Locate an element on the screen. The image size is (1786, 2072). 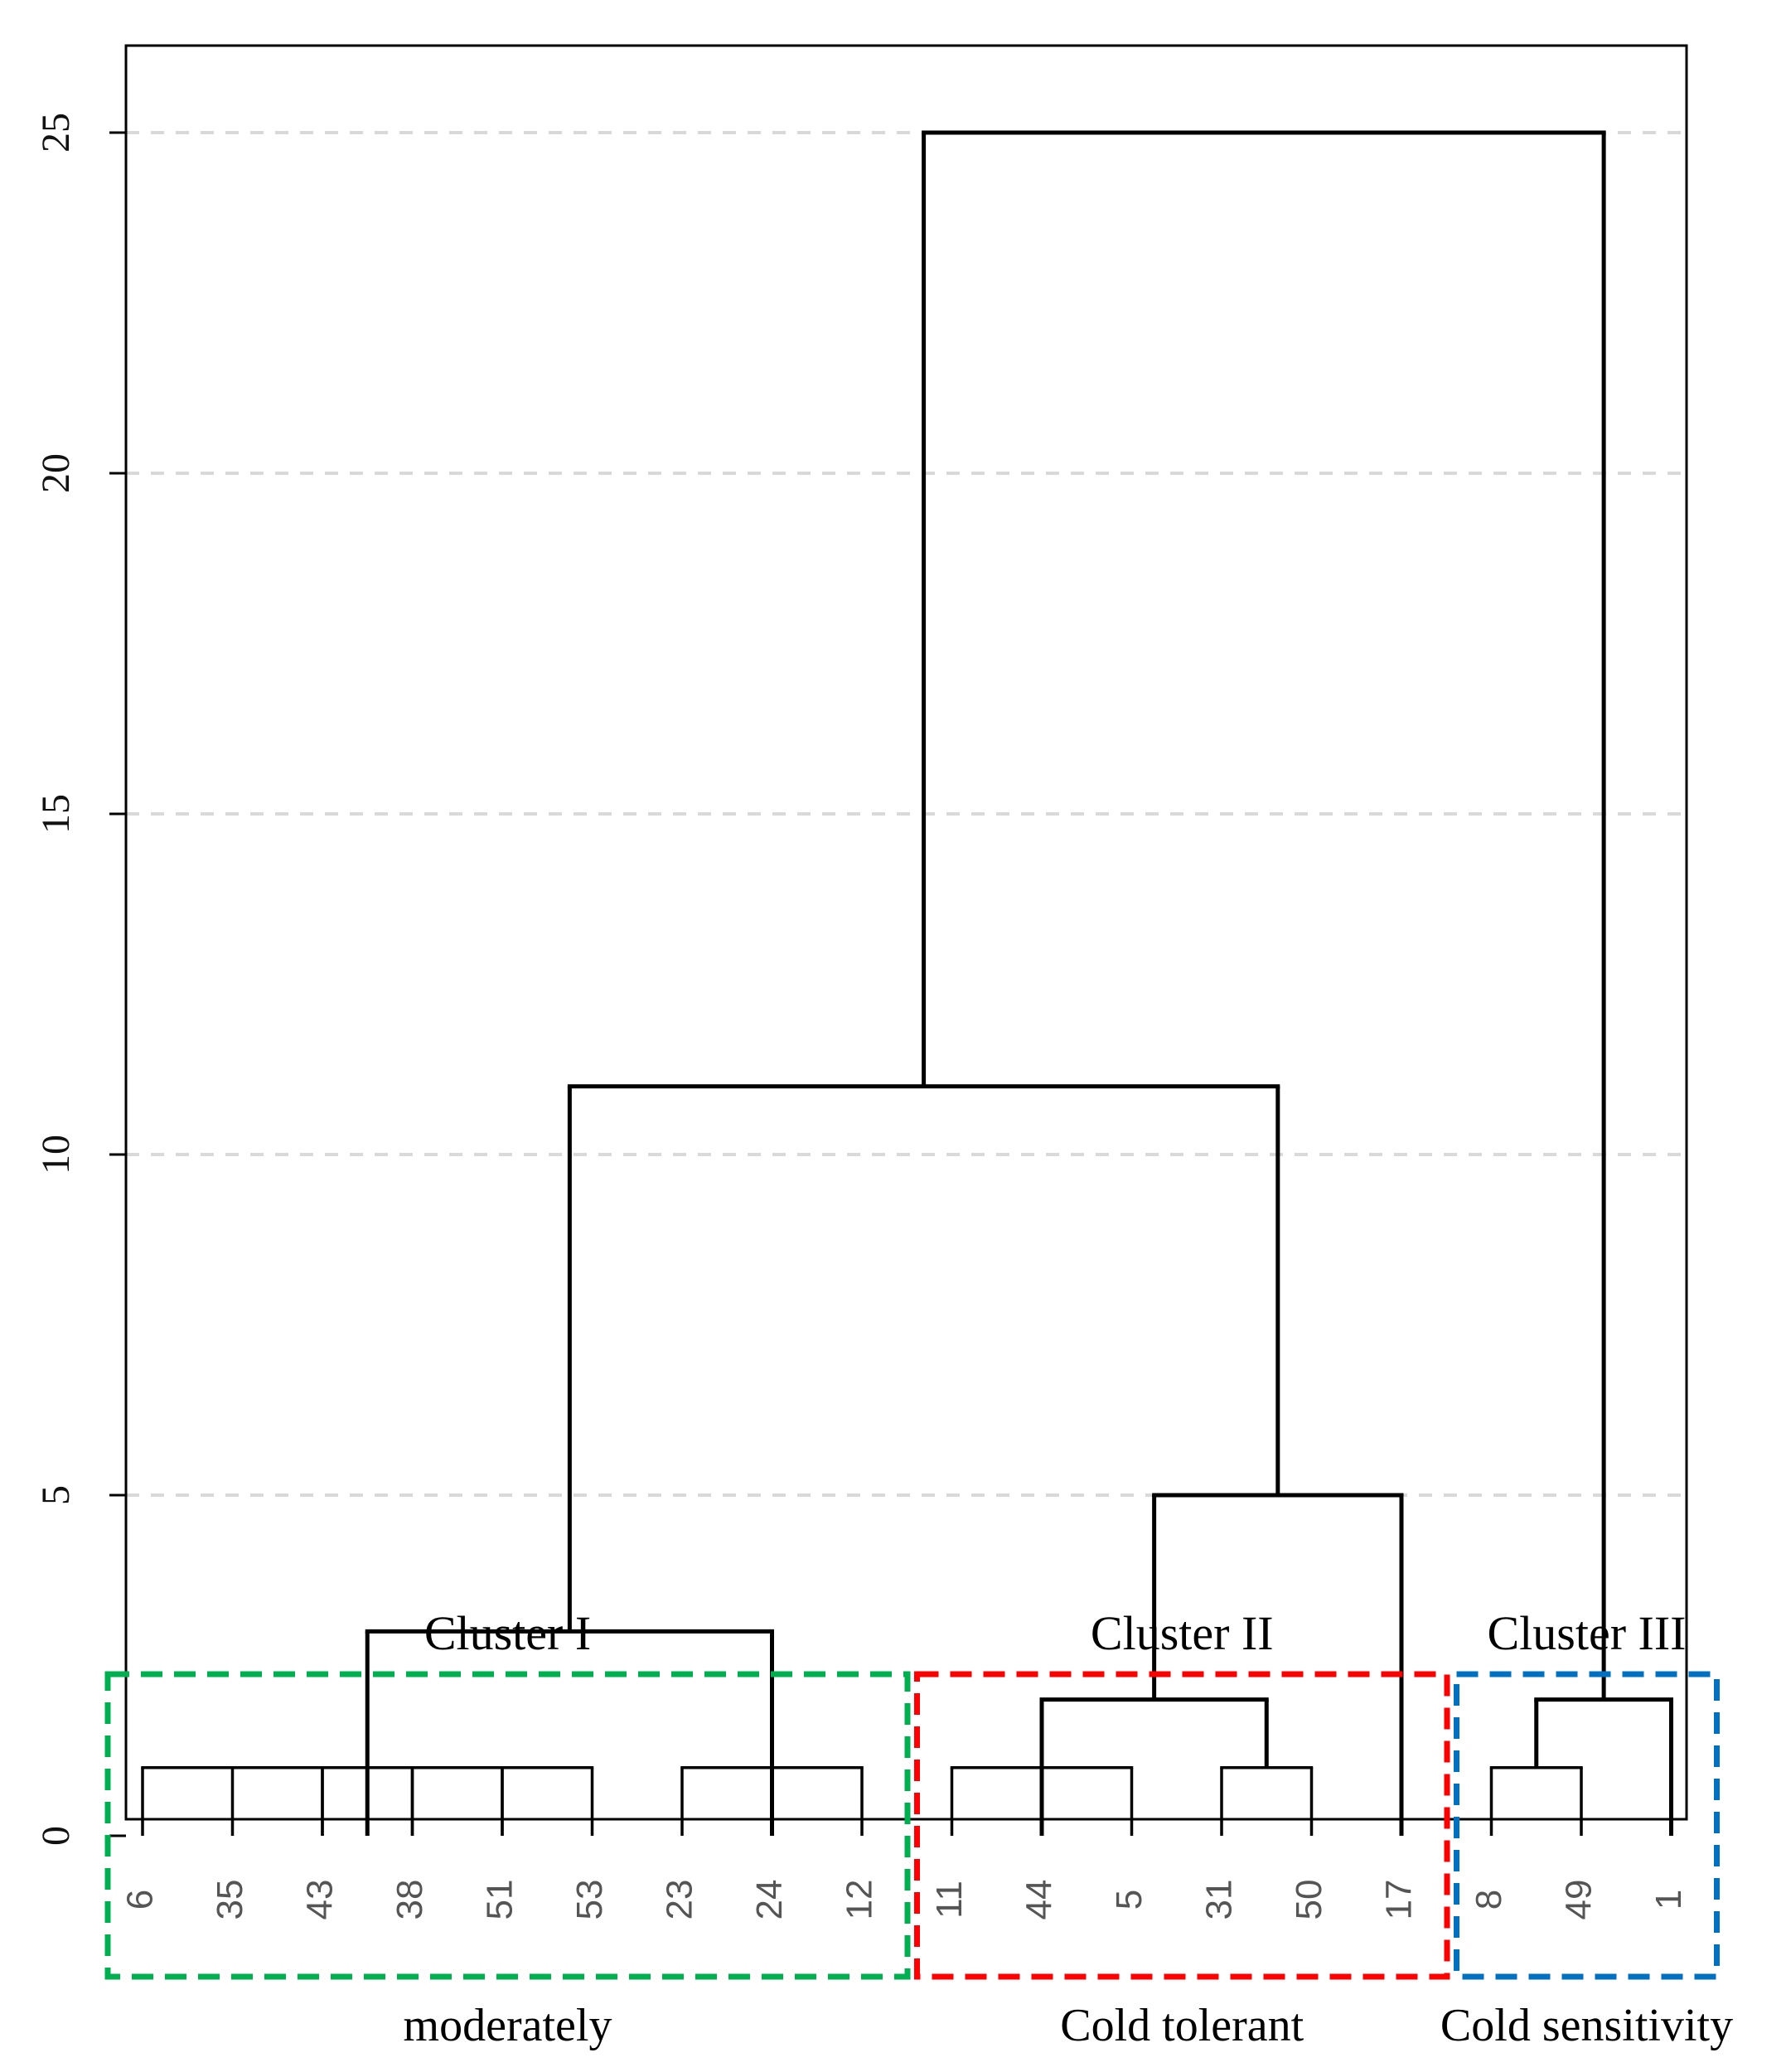
cluster-label: Cluster III is located at coordinates (1587, 1633).